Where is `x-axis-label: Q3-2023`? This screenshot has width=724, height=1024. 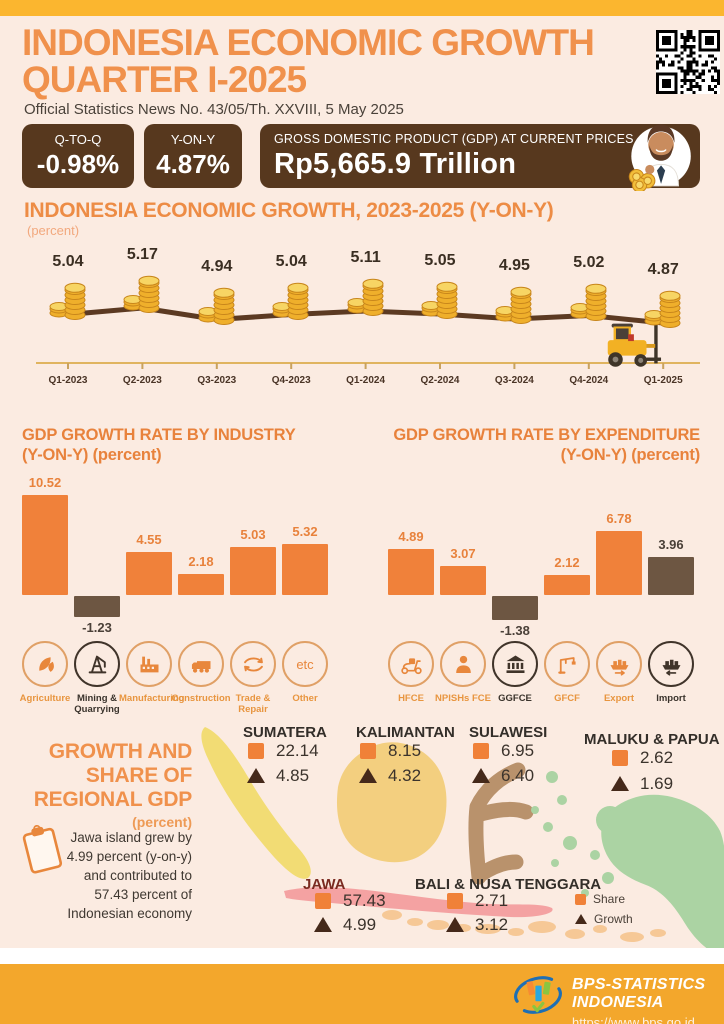
x-axis-label: Q3-2023 is located at coordinates (217, 380).